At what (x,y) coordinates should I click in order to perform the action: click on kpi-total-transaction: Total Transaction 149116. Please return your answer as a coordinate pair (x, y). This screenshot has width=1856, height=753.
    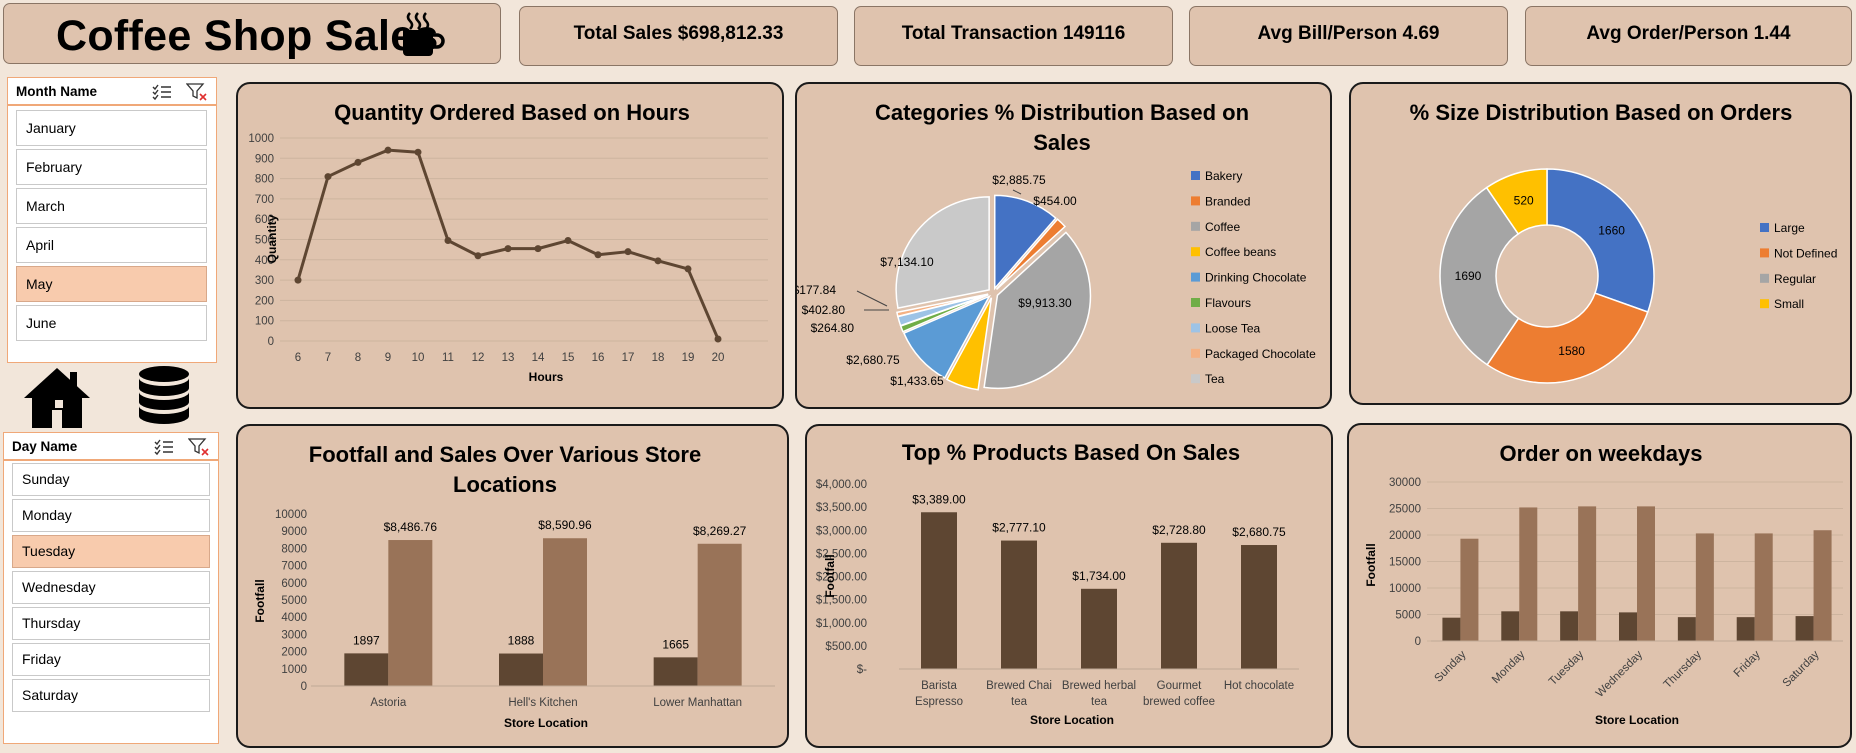
    Looking at the image, I should click on (1013, 36).